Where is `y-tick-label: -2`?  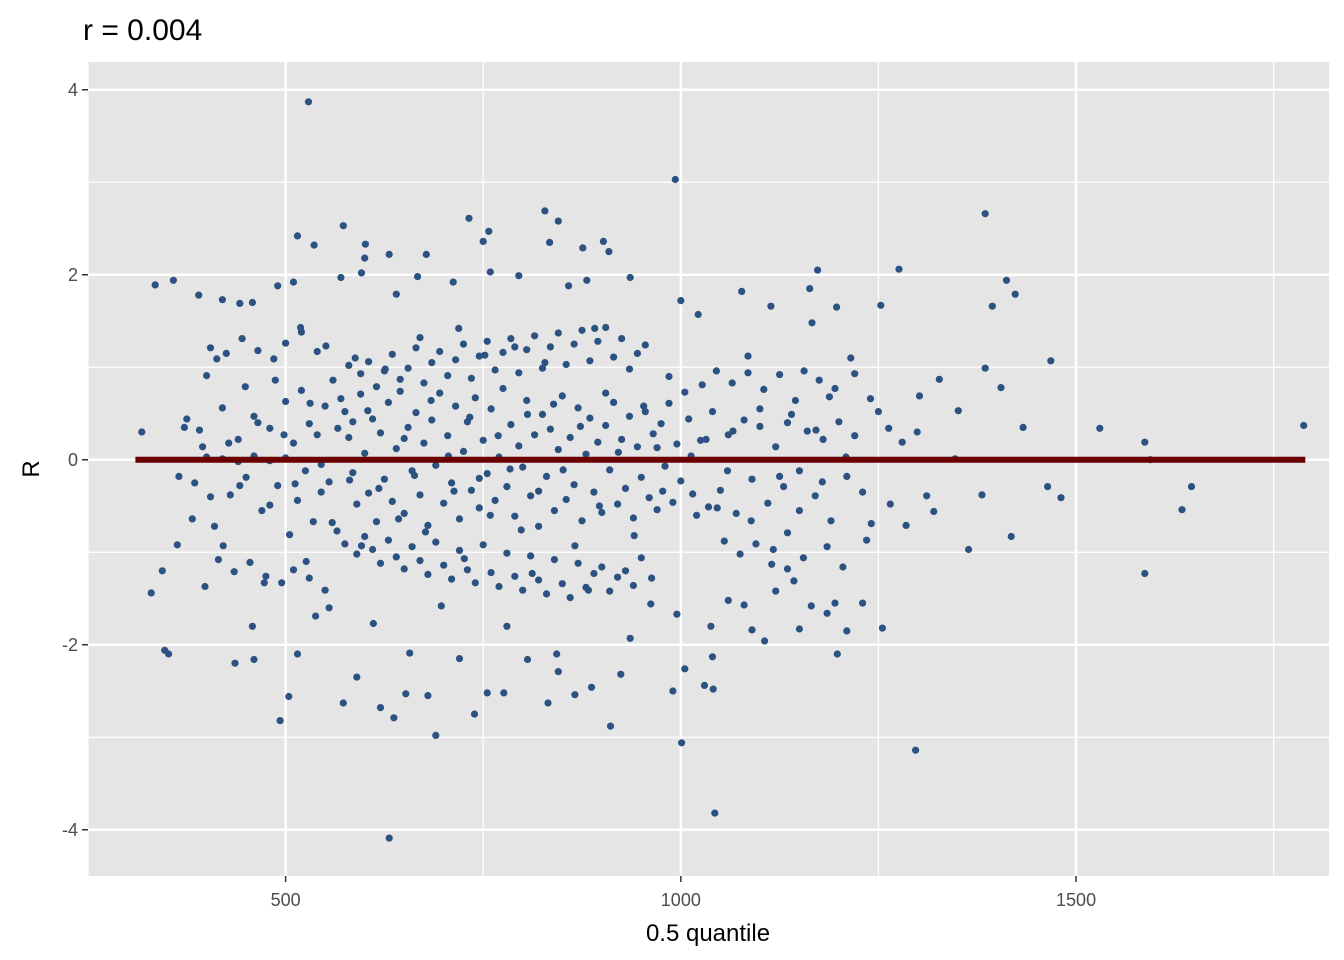 y-tick-label: -2 is located at coordinates (70, 645).